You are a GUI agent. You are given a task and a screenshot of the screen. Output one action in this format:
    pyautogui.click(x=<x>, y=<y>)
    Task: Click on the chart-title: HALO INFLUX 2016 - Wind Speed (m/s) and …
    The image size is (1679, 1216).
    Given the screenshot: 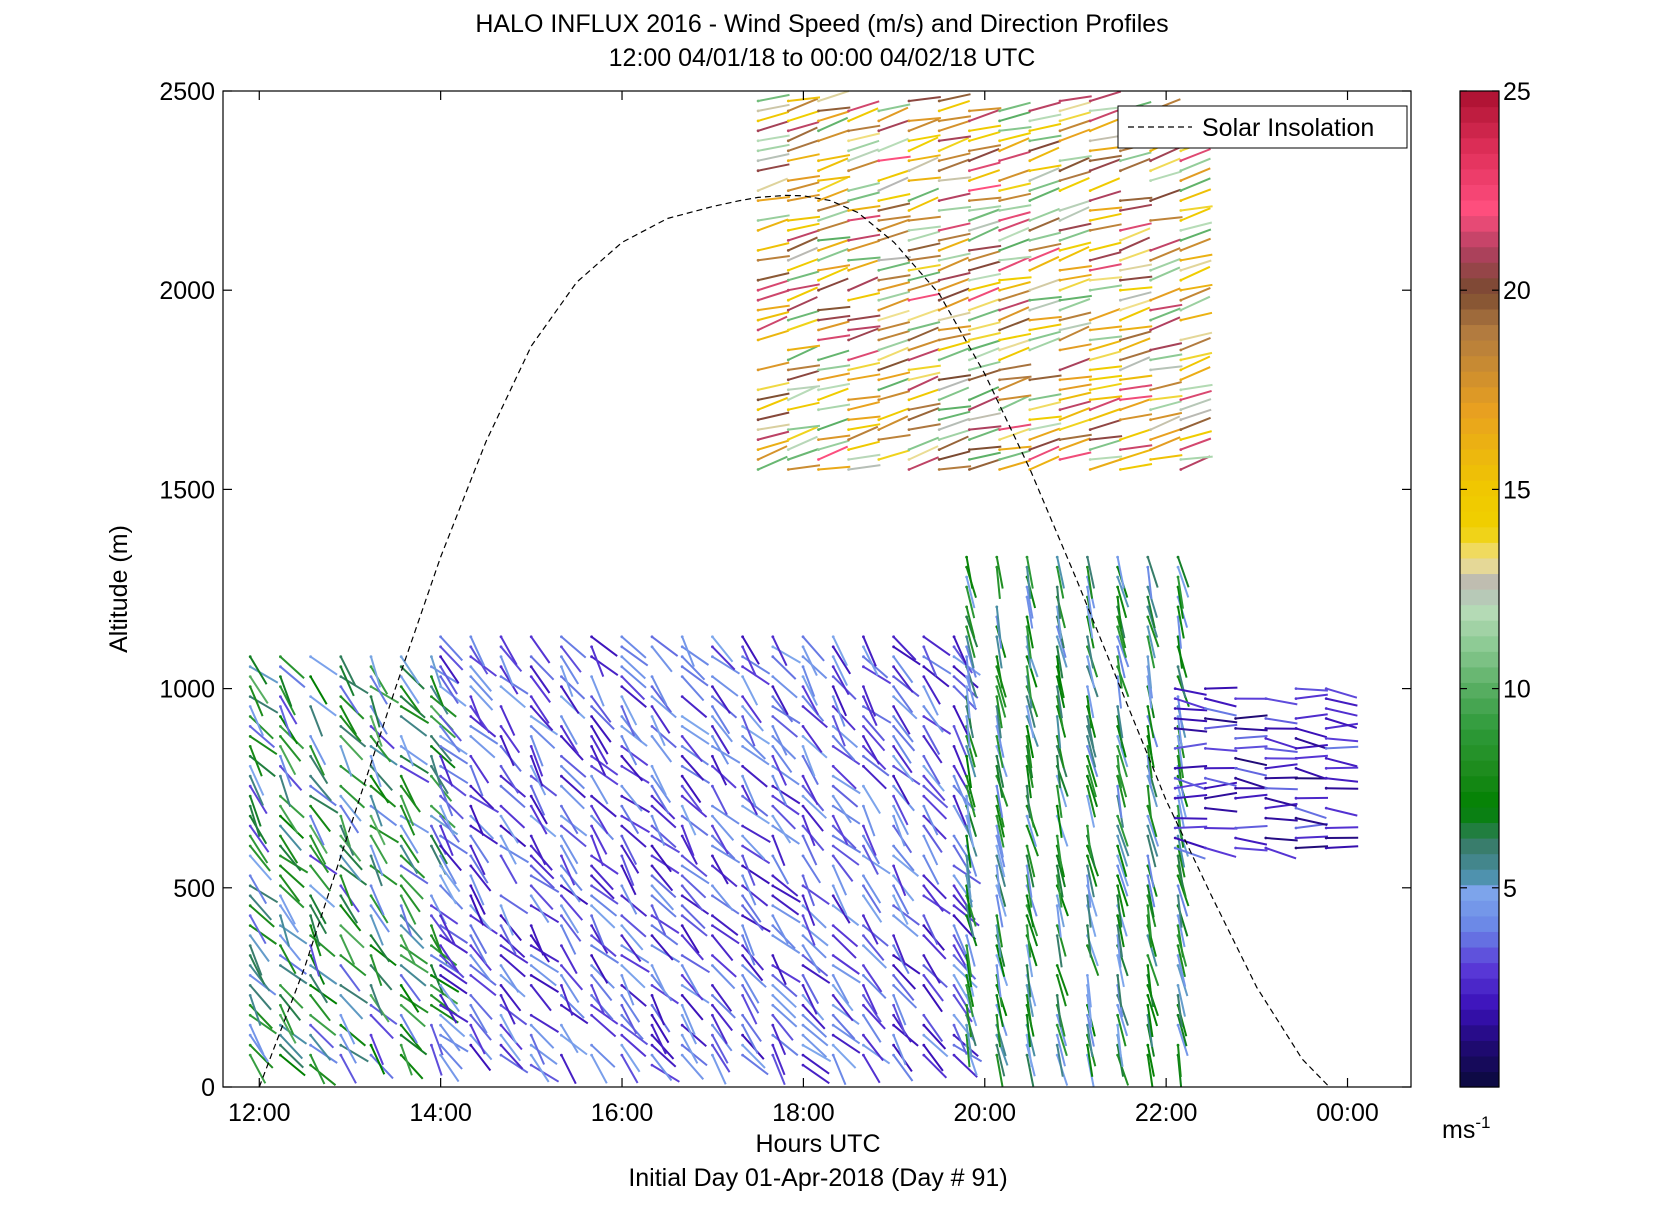 What is the action you would take?
    pyautogui.click(x=821, y=24)
    